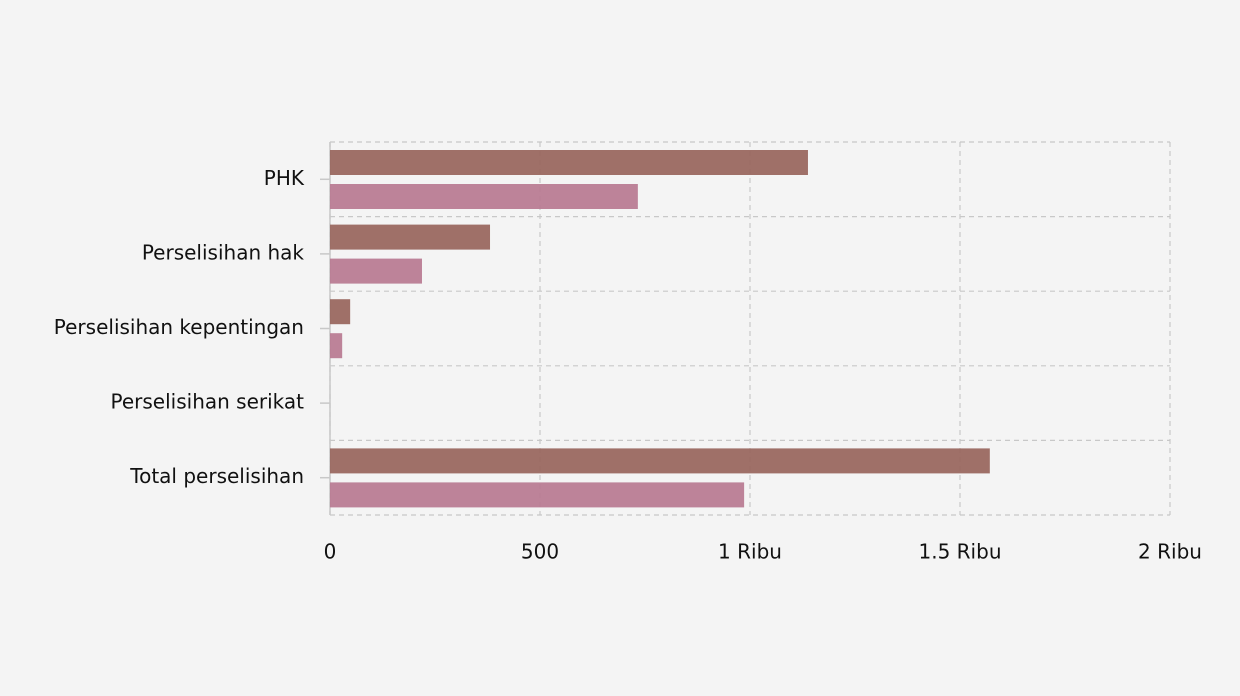 This screenshot has height=696, width=1240. Describe the element at coordinates (179, 327) in the screenshot. I see `y-tick-label: Perselisihan kepentingan` at that location.